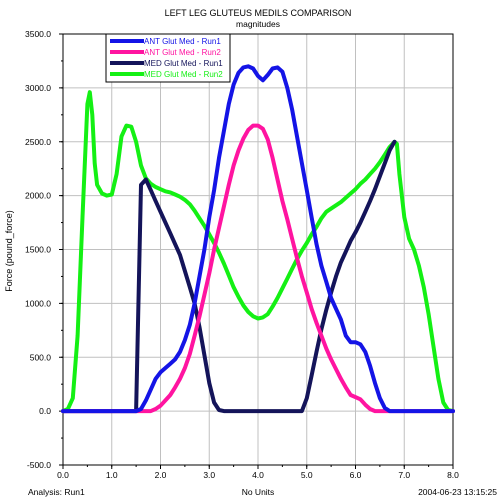 This screenshot has width=500, height=500. What do you see at coordinates (38, 88) in the screenshot?
I see `y-tick-label: 3000.0` at bounding box center [38, 88].